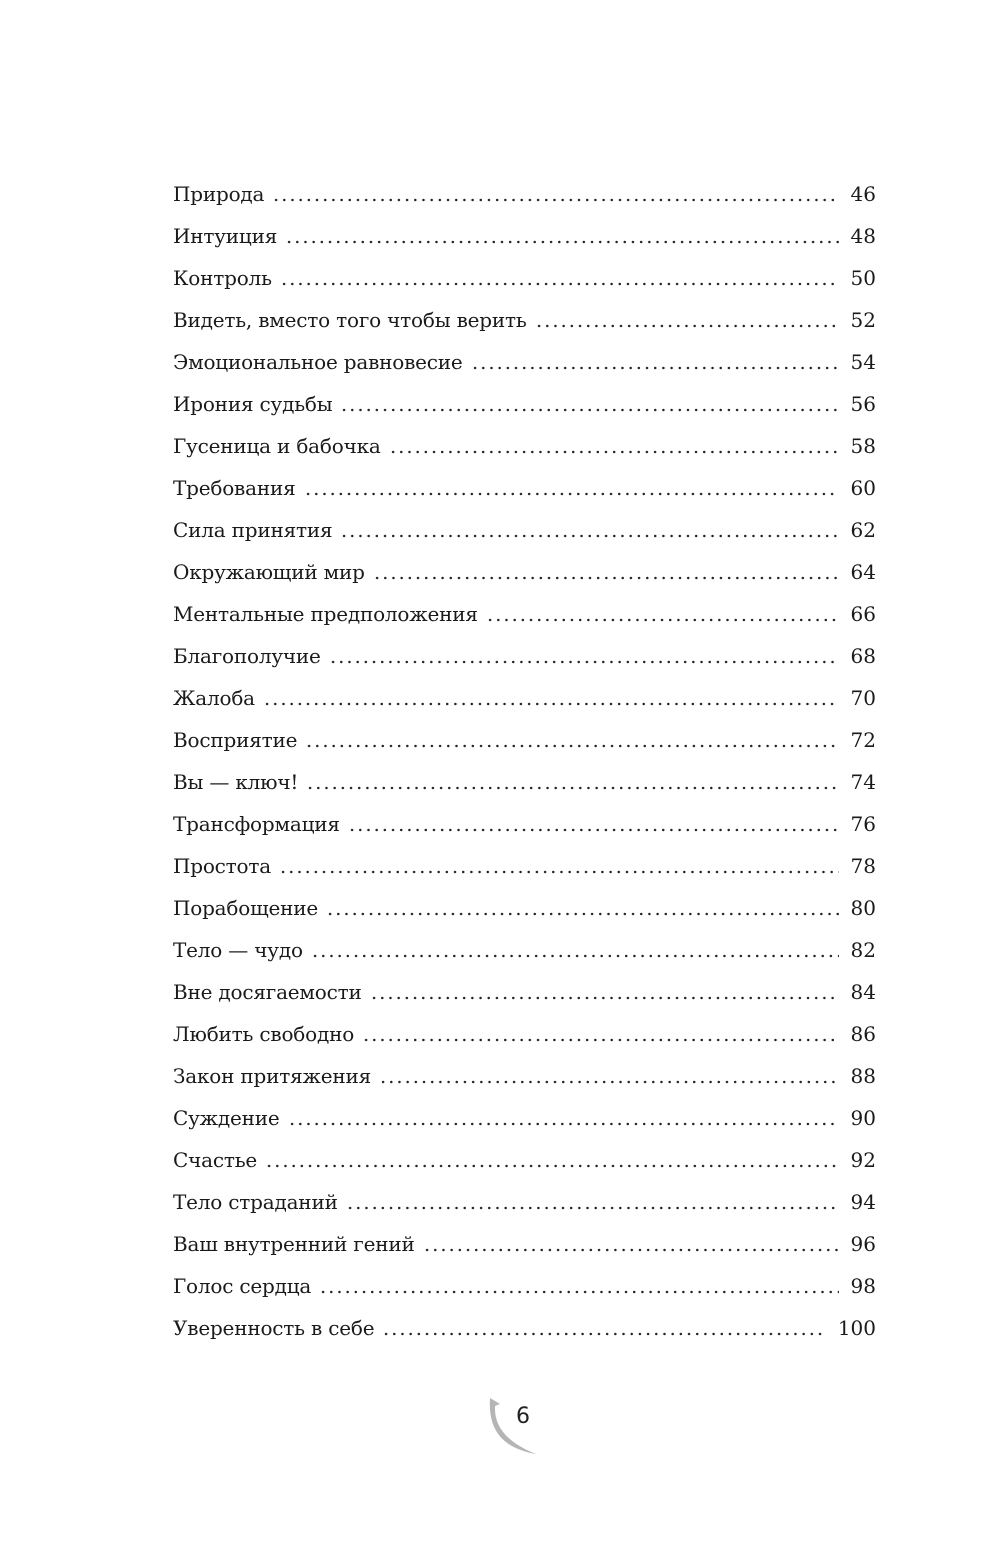 The height and width of the screenshot is (1553, 1000). What do you see at coordinates (253, 404) in the screenshot?
I see `toc-entry-title: Ирония судьбы` at bounding box center [253, 404].